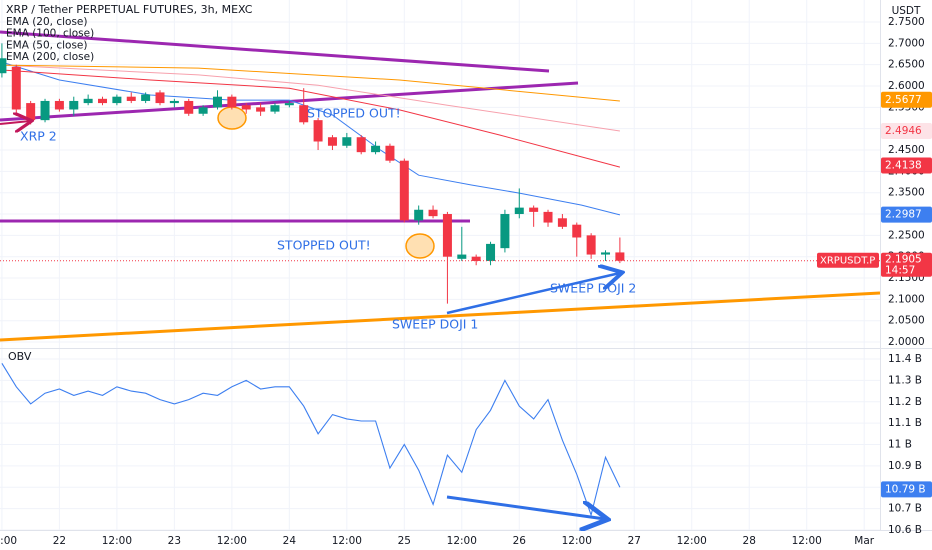 This screenshot has height=550, width=932. I want to click on legend-entry: EMA (200, close), so click(50, 57).